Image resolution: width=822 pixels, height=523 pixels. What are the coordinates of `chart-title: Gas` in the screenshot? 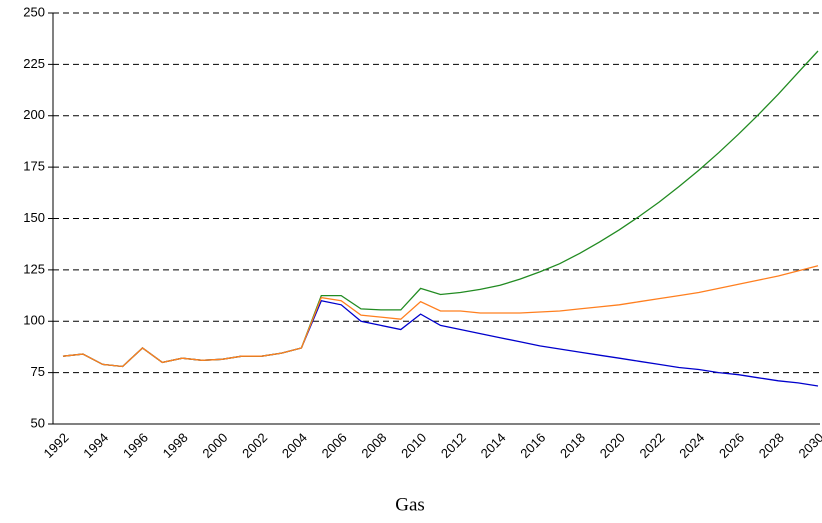 It's located at (410, 504).